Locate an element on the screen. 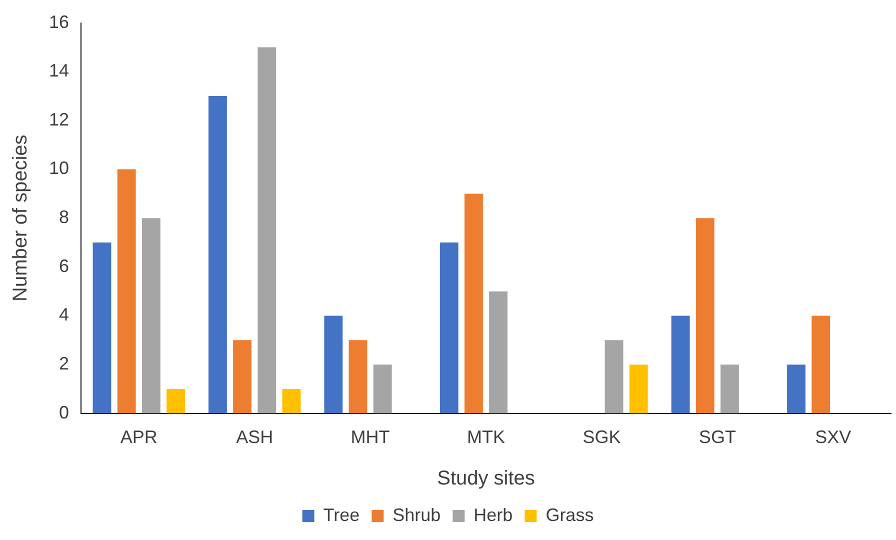 Image resolution: width=896 pixels, height=540 pixels. y-tick-label: 16 is located at coordinates (59, 22).